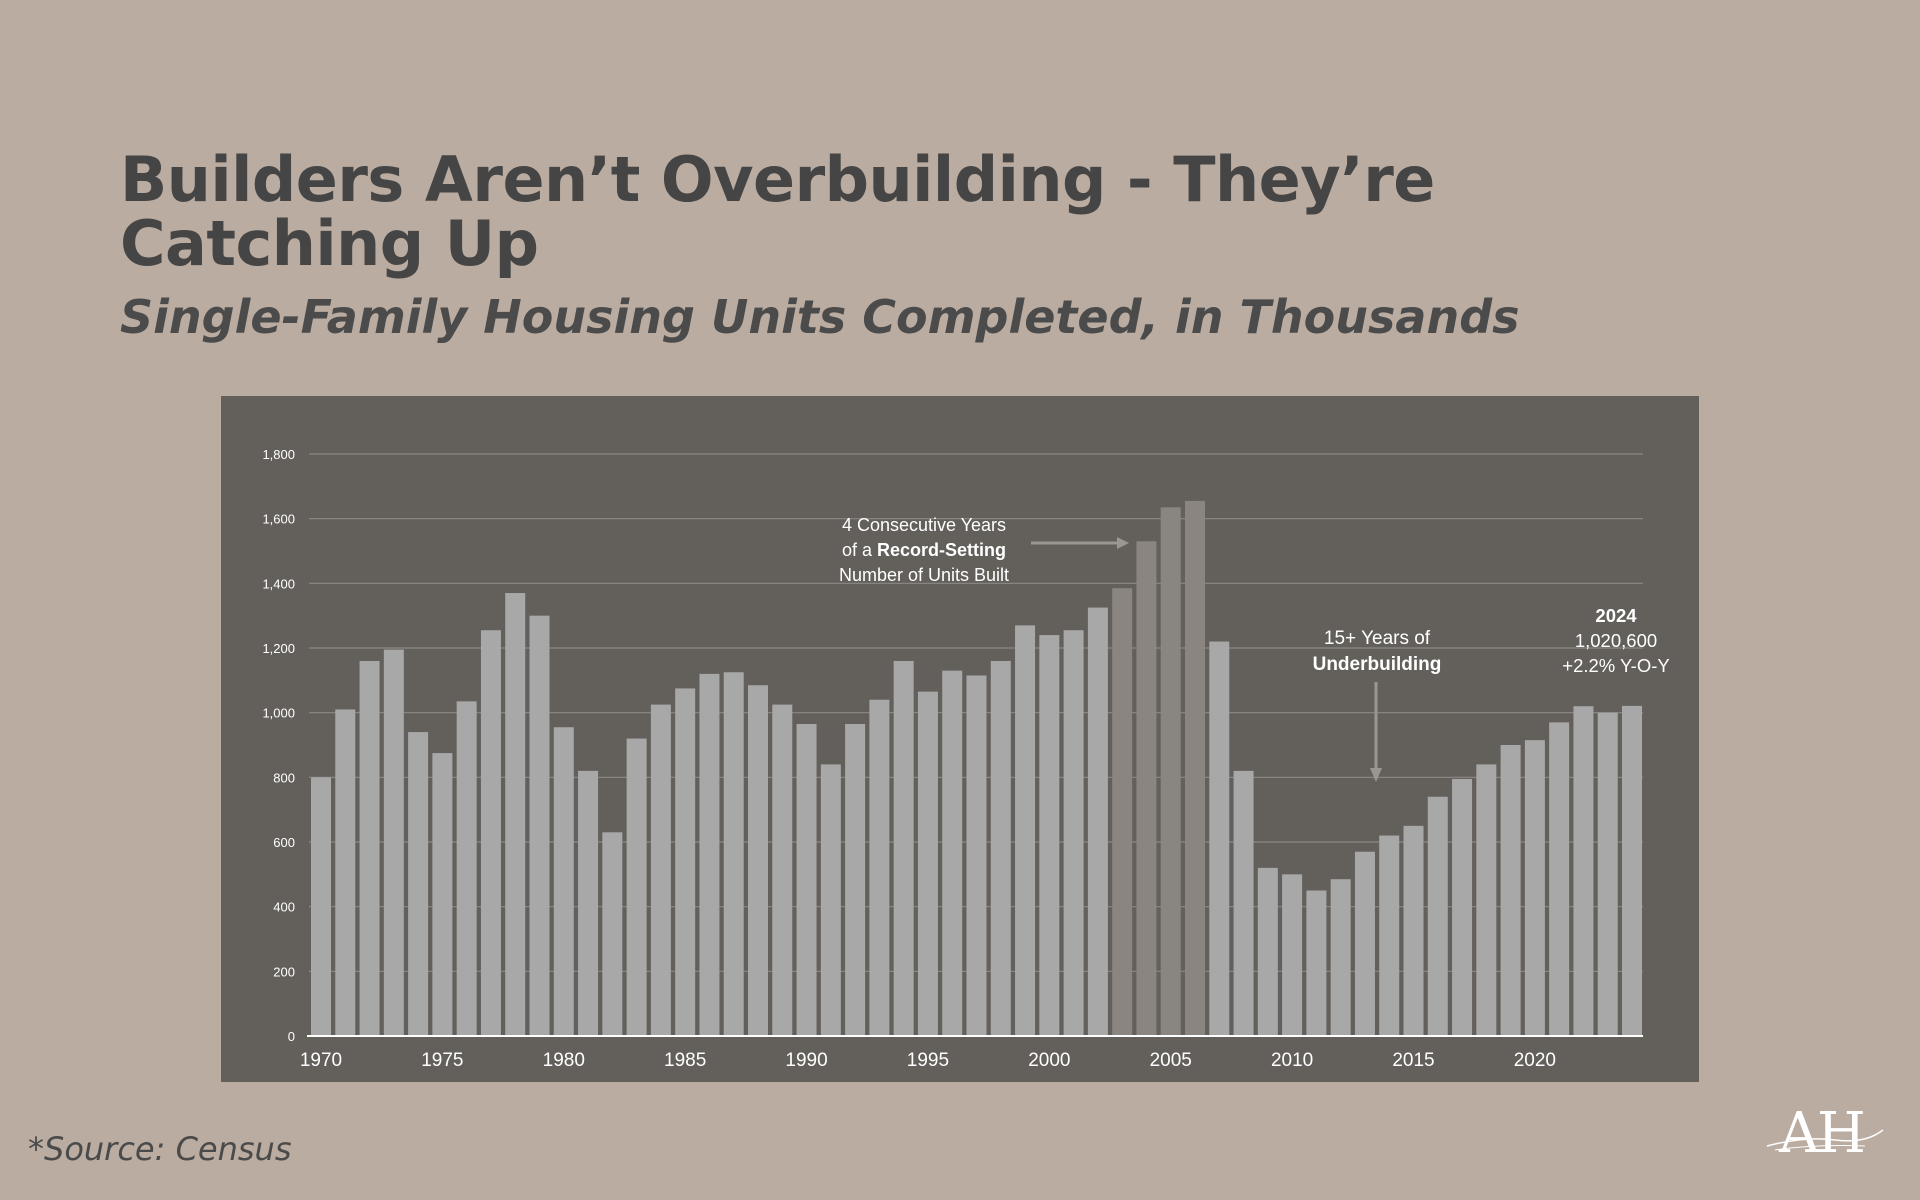 The image size is (1920, 1200). What do you see at coordinates (369, 848) in the screenshot?
I see `bar-1972` at bounding box center [369, 848].